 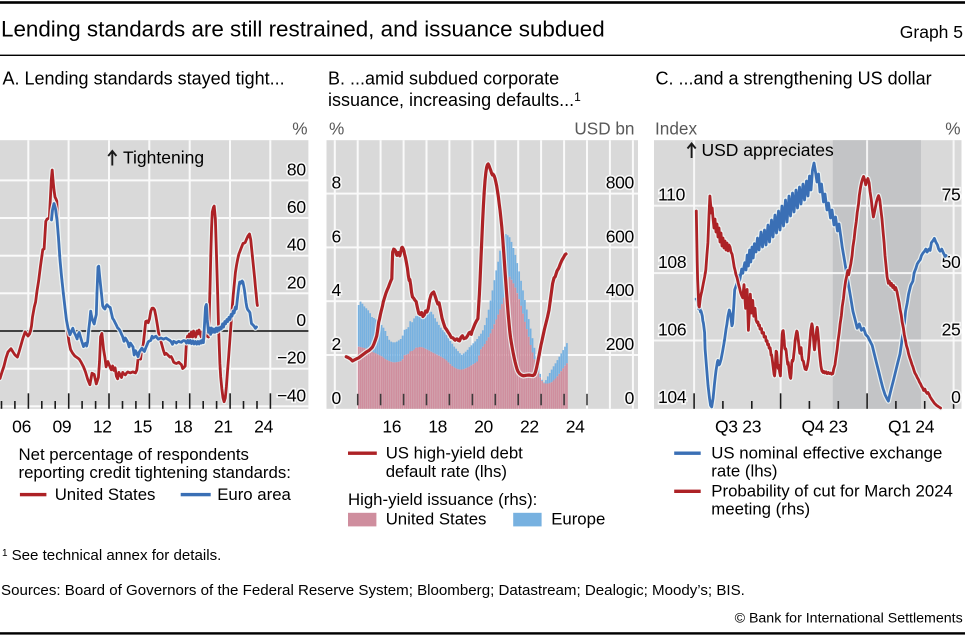 I want to click on svg-text: Q3 23, so click(x=738, y=427).